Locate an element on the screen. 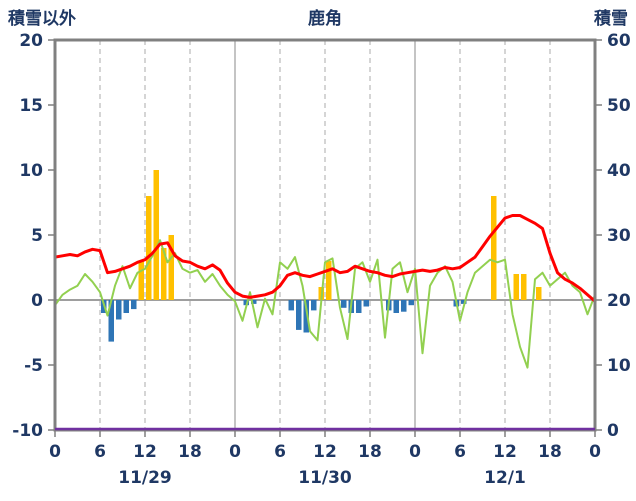 The image size is (636, 501). right-axis-title: 積雪 is located at coordinates (611, 18).